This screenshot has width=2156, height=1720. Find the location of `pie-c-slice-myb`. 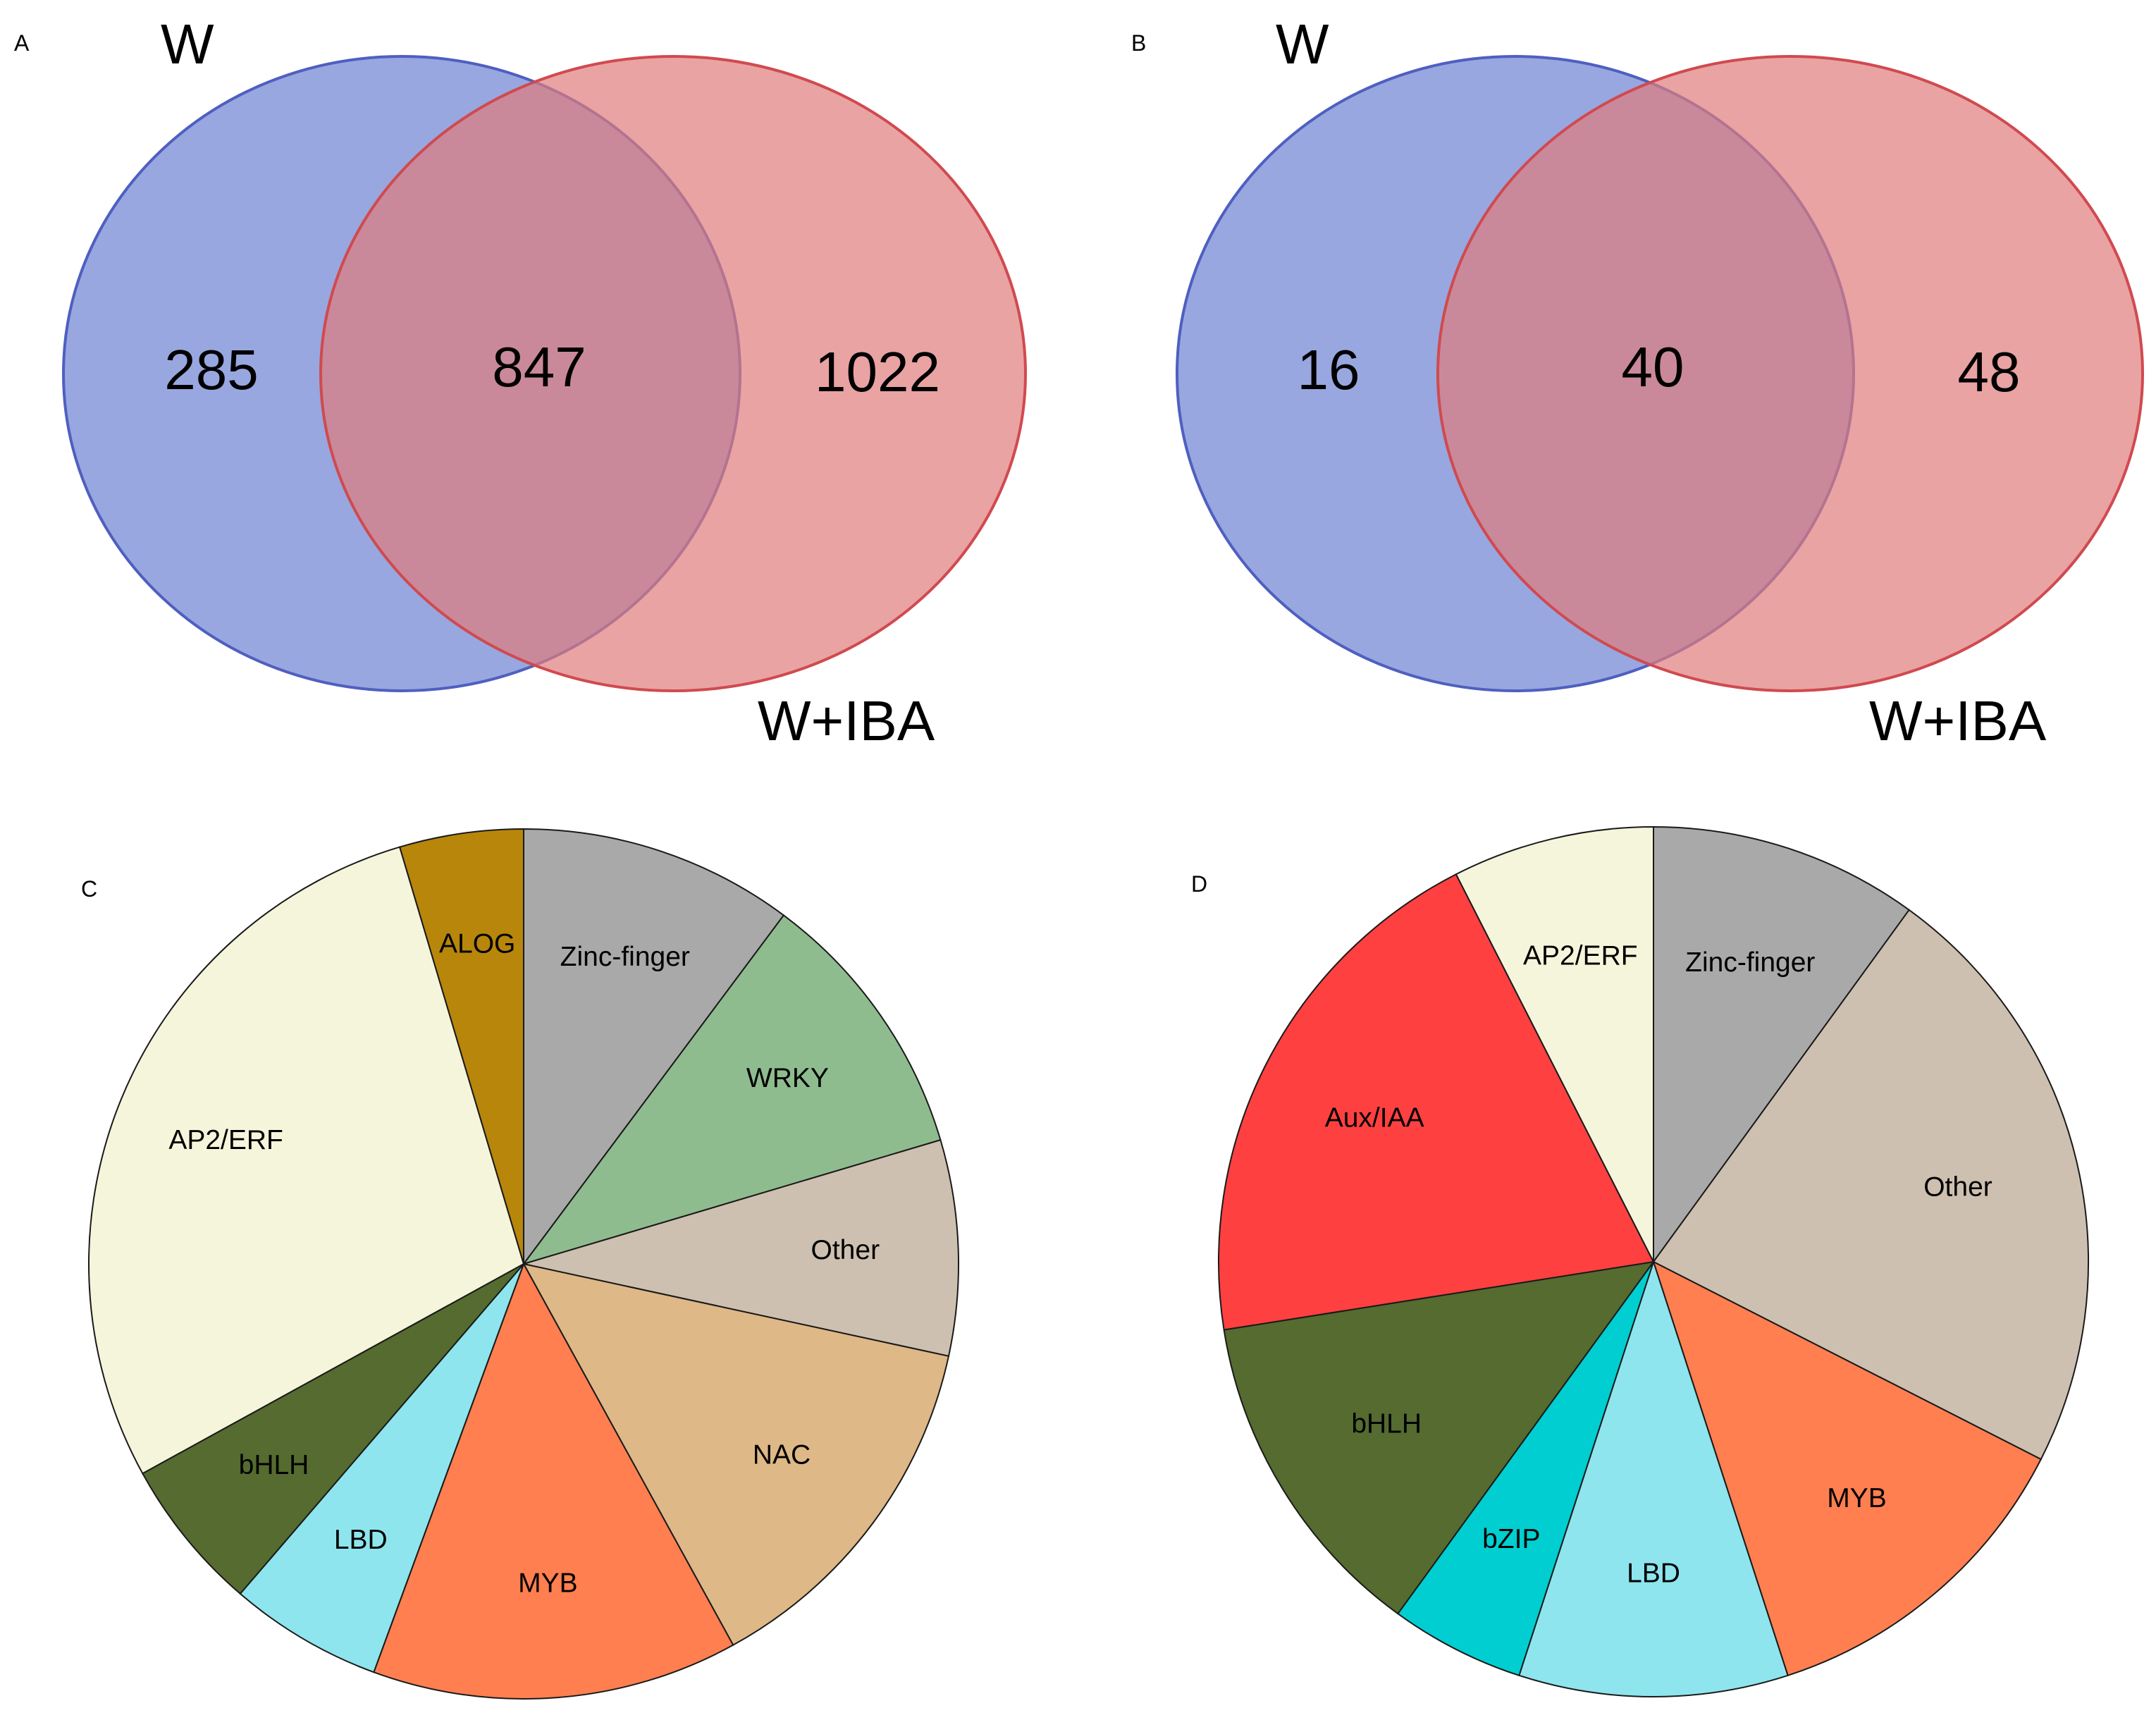

pie-c-slice-myb is located at coordinates (553, 1481).